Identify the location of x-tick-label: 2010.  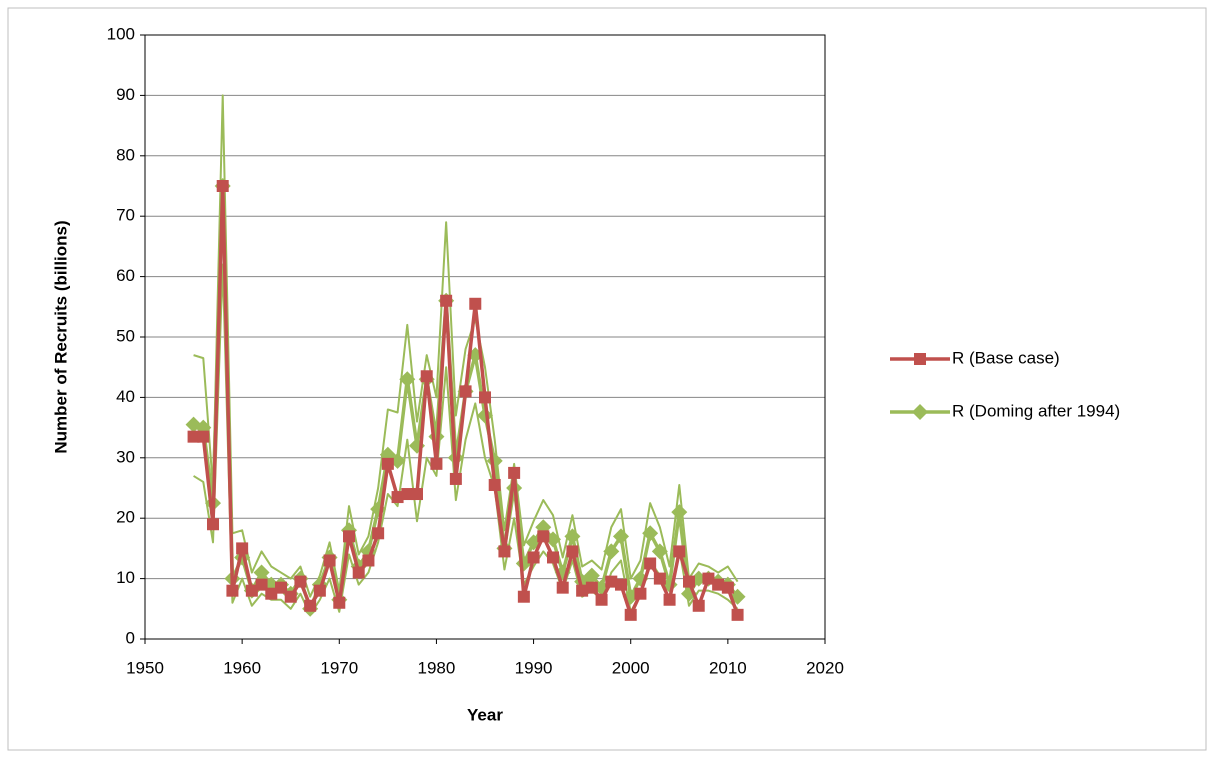
(728, 667).